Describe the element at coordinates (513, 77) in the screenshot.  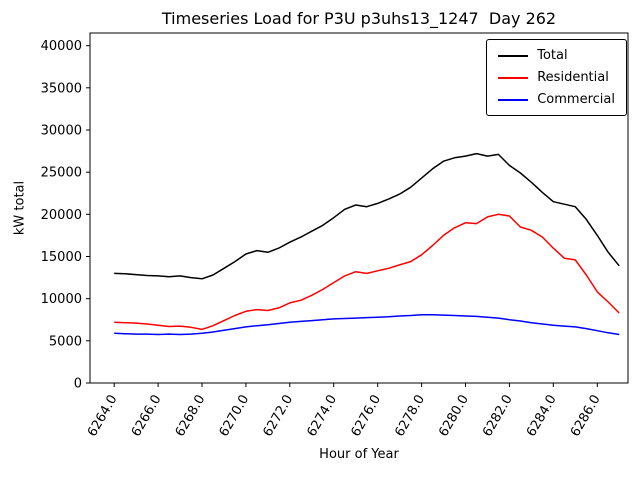
I see `legend-line-sample-residential` at that location.